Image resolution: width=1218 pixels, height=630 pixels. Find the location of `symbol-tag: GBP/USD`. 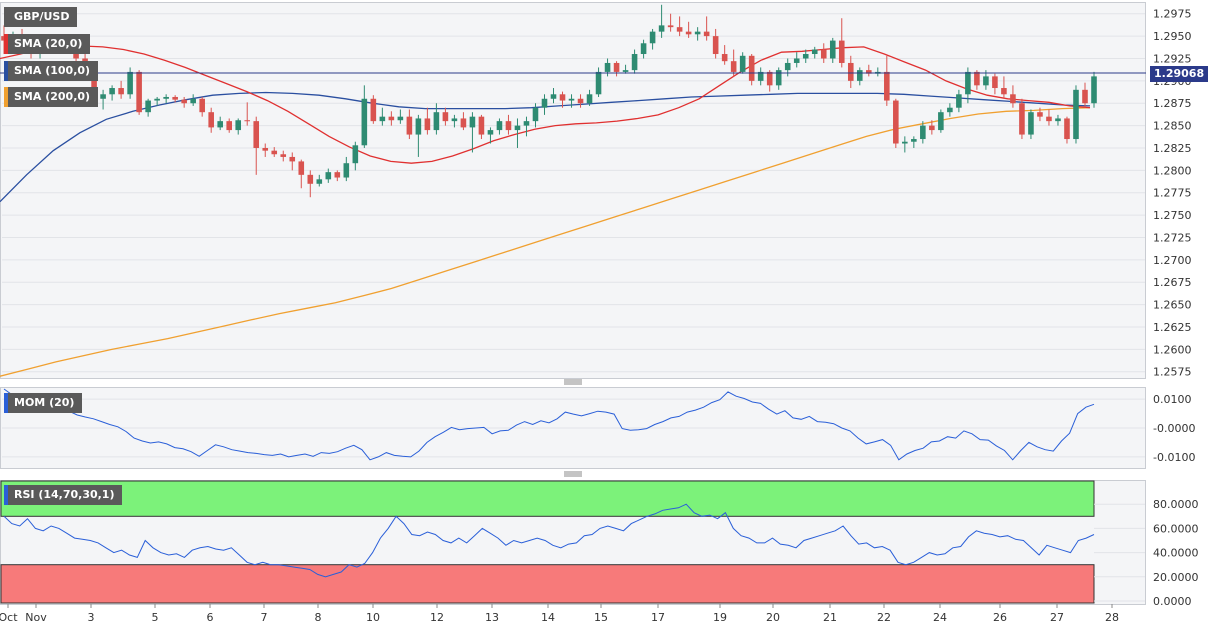

symbol-tag: GBP/USD is located at coordinates (41, 17).